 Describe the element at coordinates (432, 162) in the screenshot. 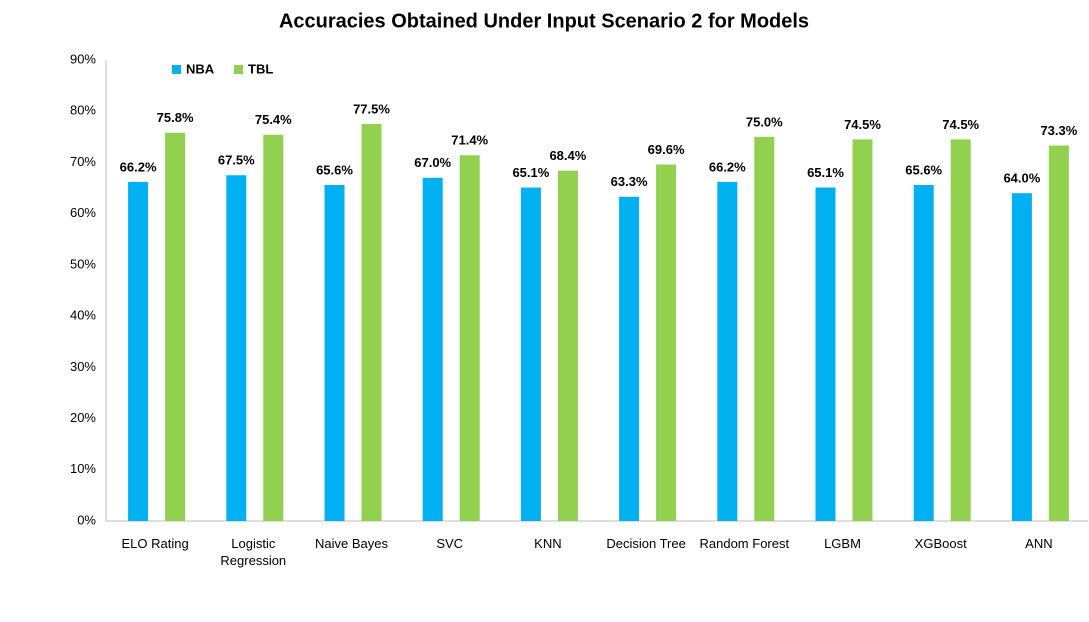

I see `data-label: 67.0%` at that location.